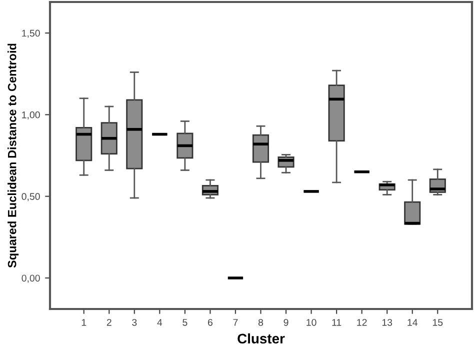 The image size is (474, 347). I want to click on x-tick-label: 12, so click(362, 322).